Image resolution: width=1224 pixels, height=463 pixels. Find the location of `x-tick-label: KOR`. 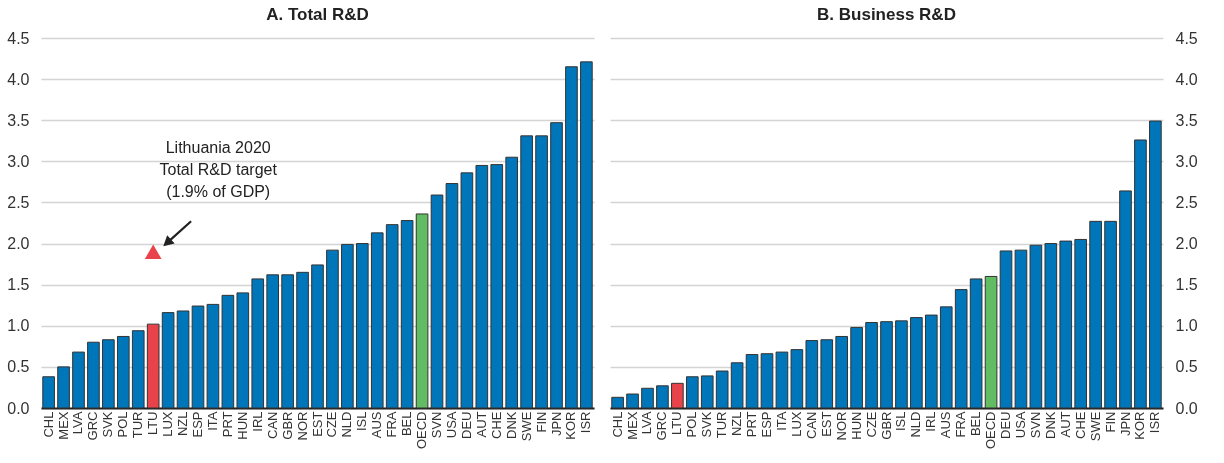

x-tick-label: KOR is located at coordinates (571, 425).